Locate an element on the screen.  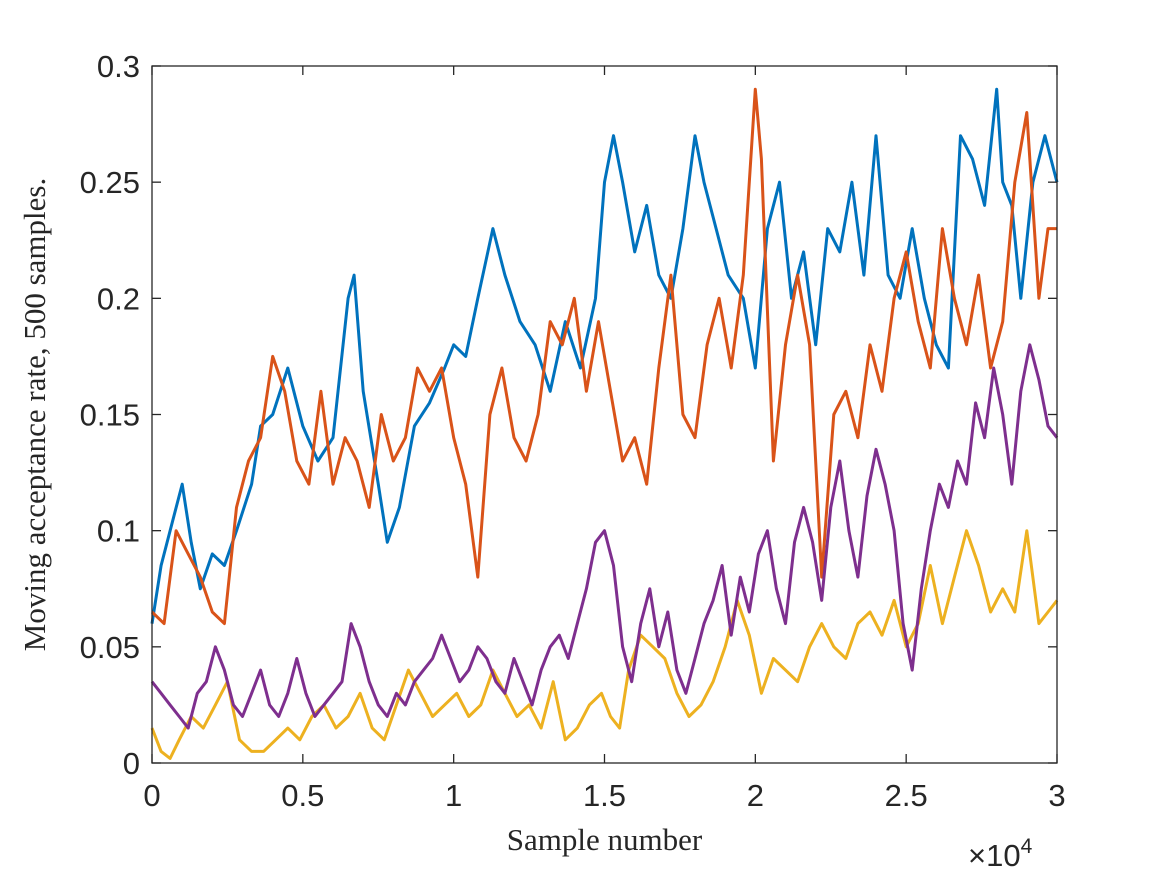
x-tick-label: 1.5 is located at coordinates (604, 795).